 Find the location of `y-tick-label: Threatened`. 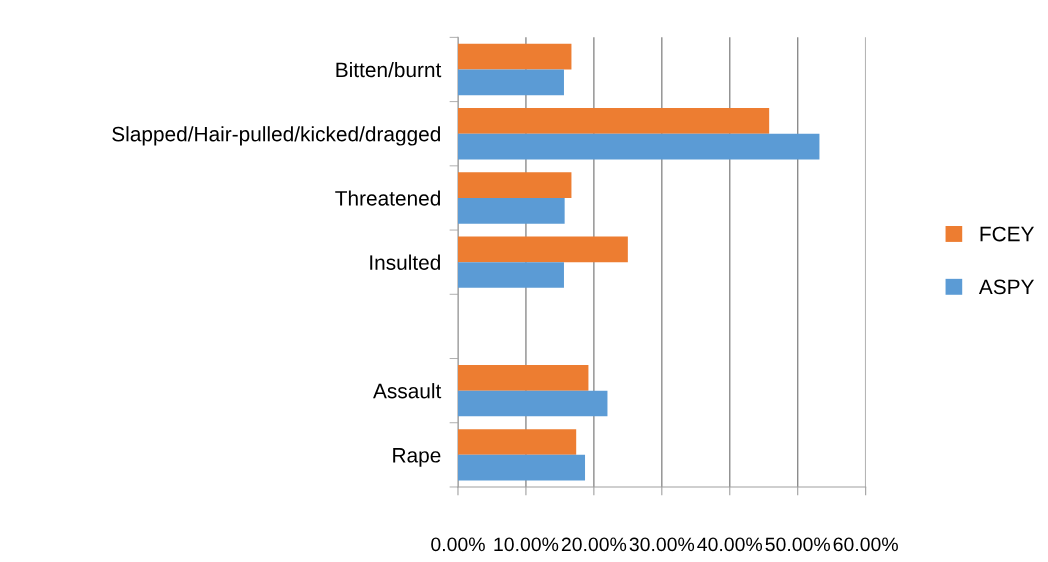

y-tick-label: Threatened is located at coordinates (387, 198).